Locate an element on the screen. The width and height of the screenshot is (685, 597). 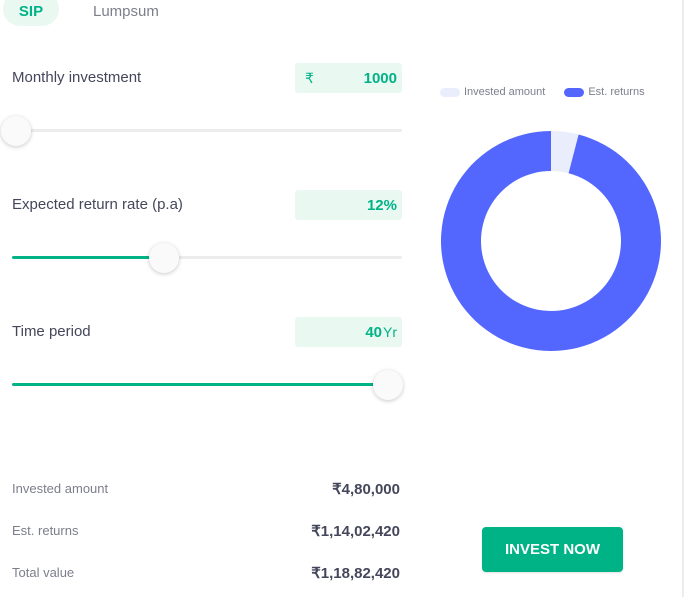
legend-returns-label: Est. returns is located at coordinates (616, 92).